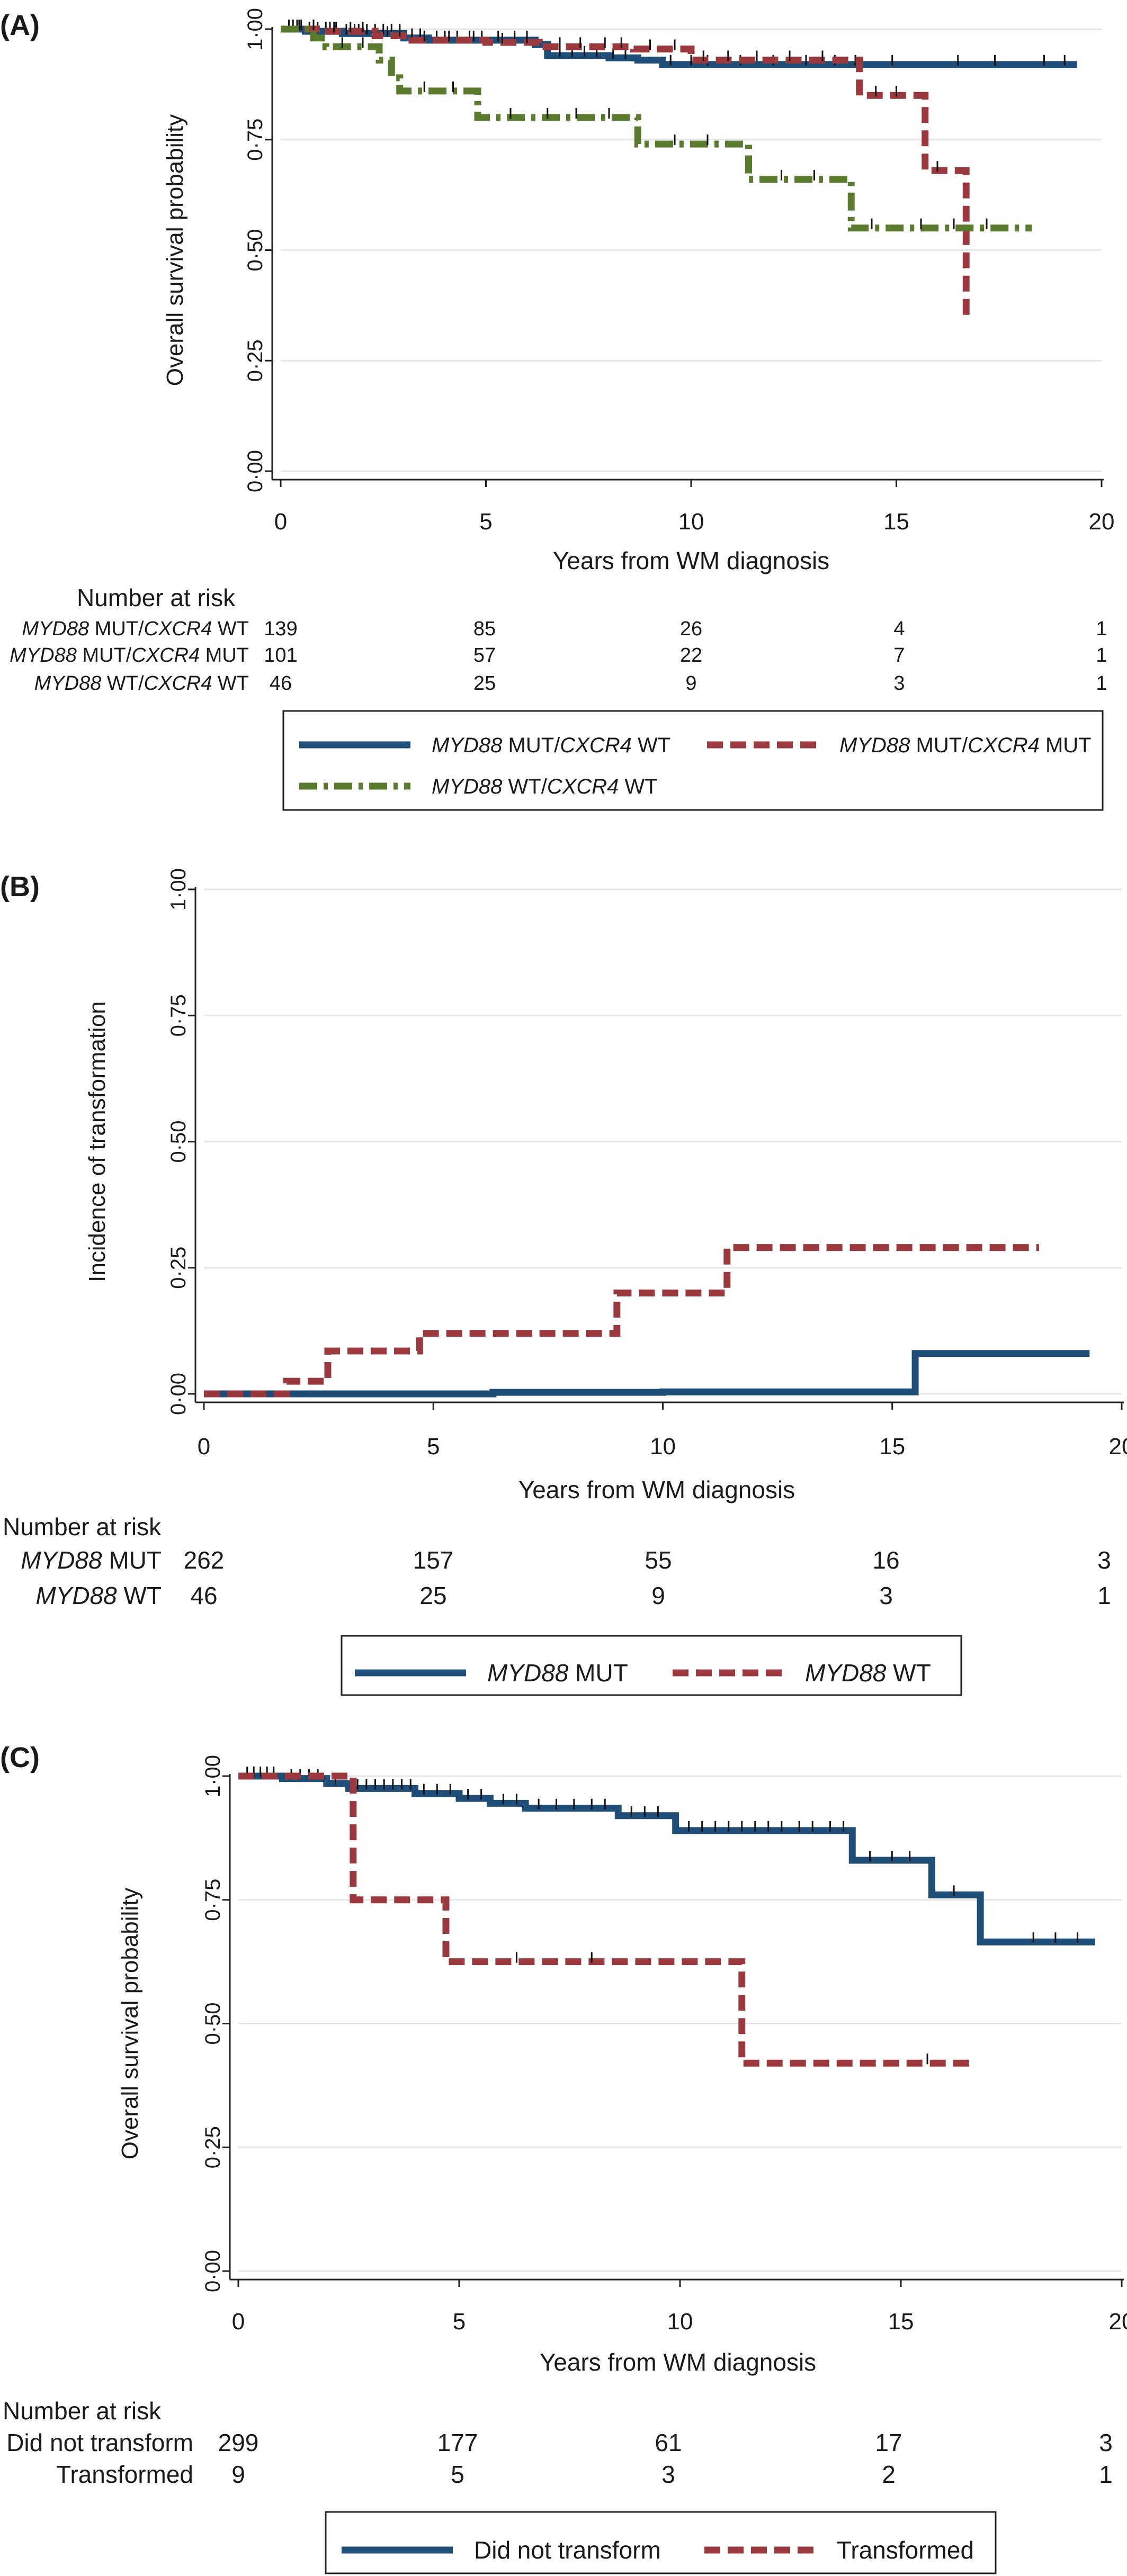 Image resolution: width=1127 pixels, height=2576 pixels. Describe the element at coordinates (457, 2474) in the screenshot. I see `risk-value: 5` at that location.